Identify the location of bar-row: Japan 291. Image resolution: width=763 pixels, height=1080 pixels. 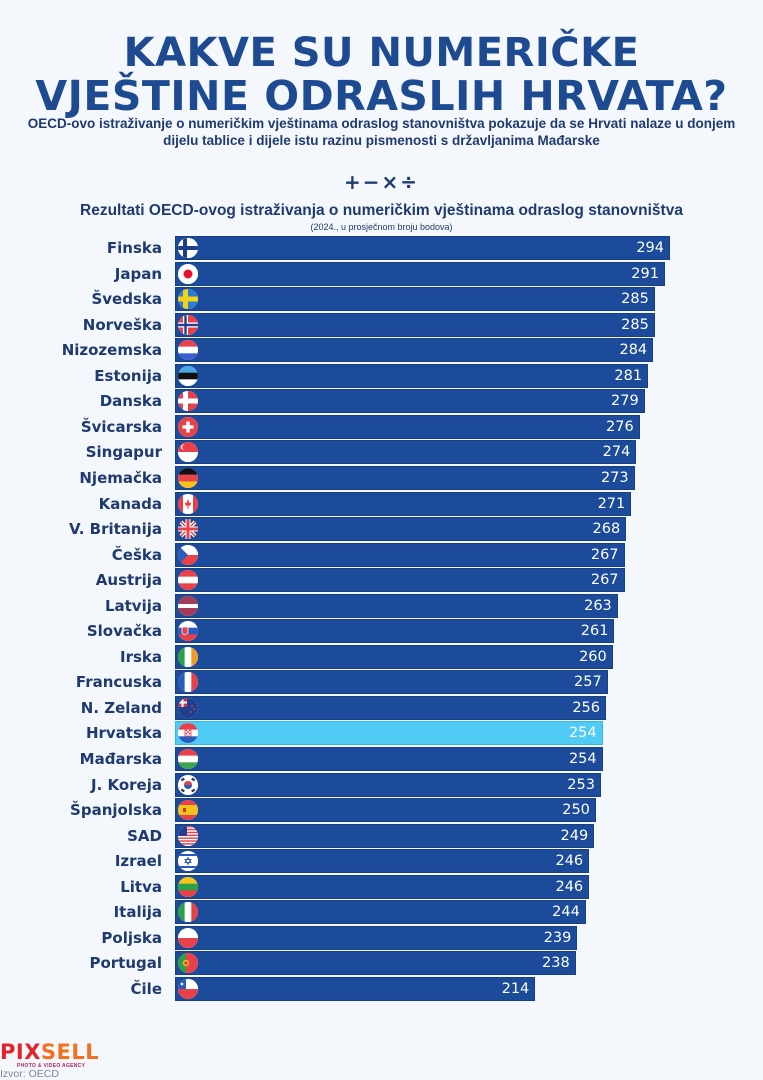
(381, 273).